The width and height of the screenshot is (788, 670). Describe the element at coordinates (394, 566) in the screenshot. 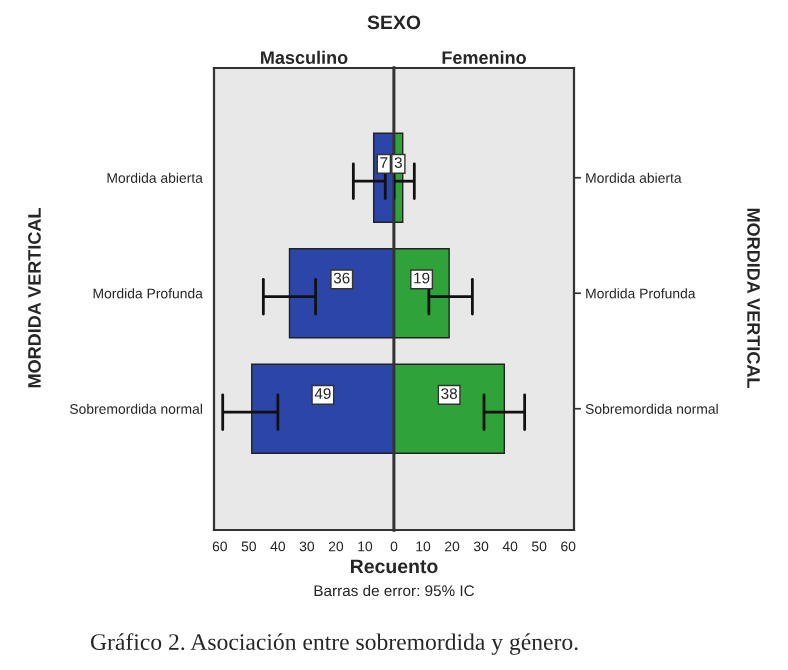

I see `x-axis-title: Recuento` at that location.